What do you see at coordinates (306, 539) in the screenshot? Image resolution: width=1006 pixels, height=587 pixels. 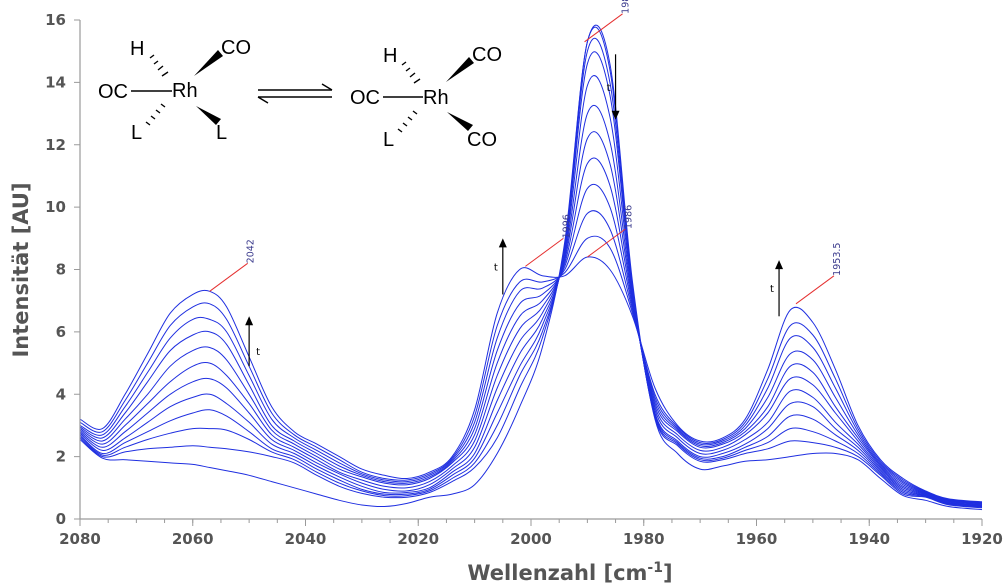 I see `x-tick-label: 2040` at bounding box center [306, 539].